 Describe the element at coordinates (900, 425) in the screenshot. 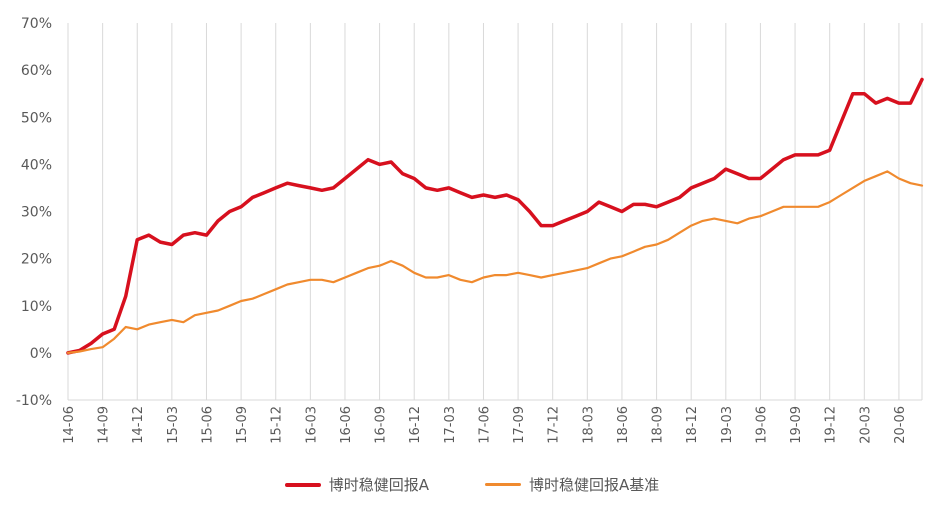

I see `x-tick-label: 20-06` at that location.